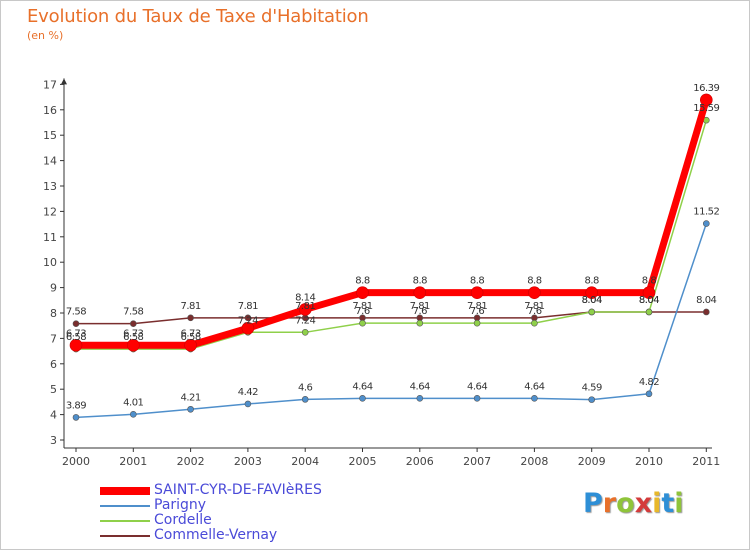 The width and height of the screenshot is (750, 550). Describe the element at coordinates (64, 81) in the screenshot. I see `y-axis-arrow` at that location.